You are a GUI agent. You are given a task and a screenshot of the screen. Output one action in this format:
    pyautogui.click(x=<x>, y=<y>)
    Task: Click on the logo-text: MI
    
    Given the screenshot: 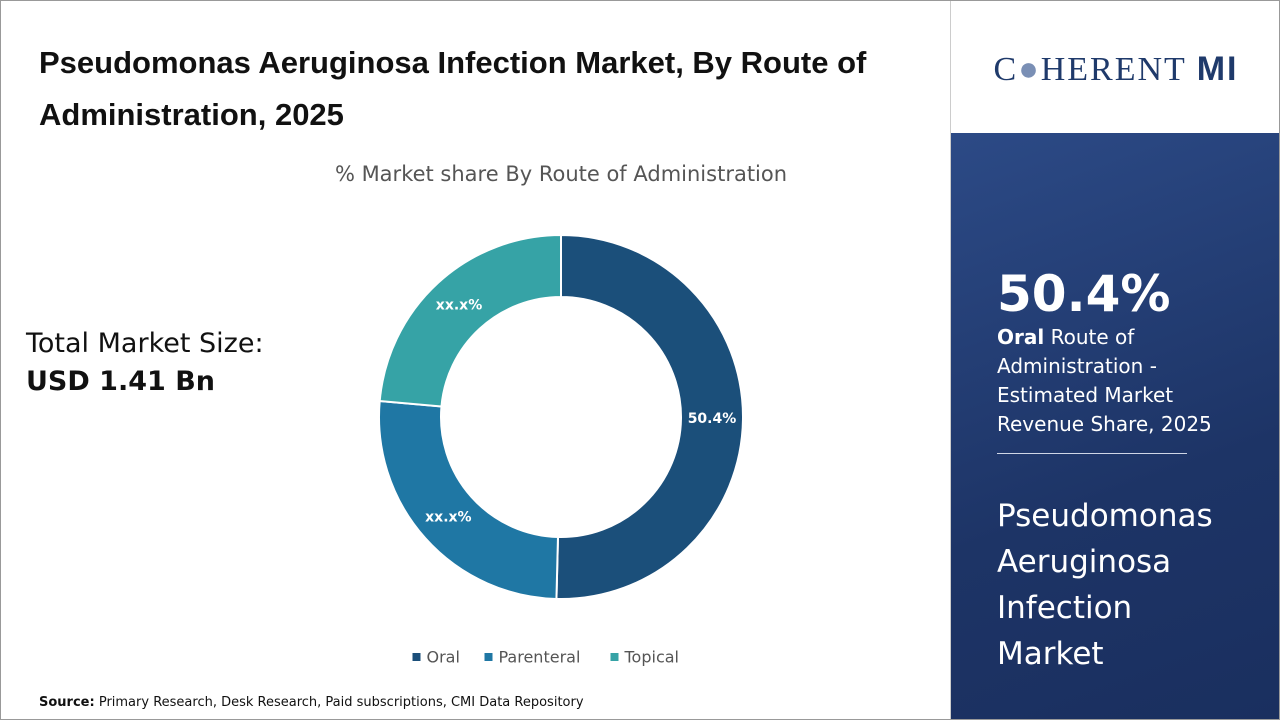 What is the action you would take?
    pyautogui.click(x=1217, y=69)
    